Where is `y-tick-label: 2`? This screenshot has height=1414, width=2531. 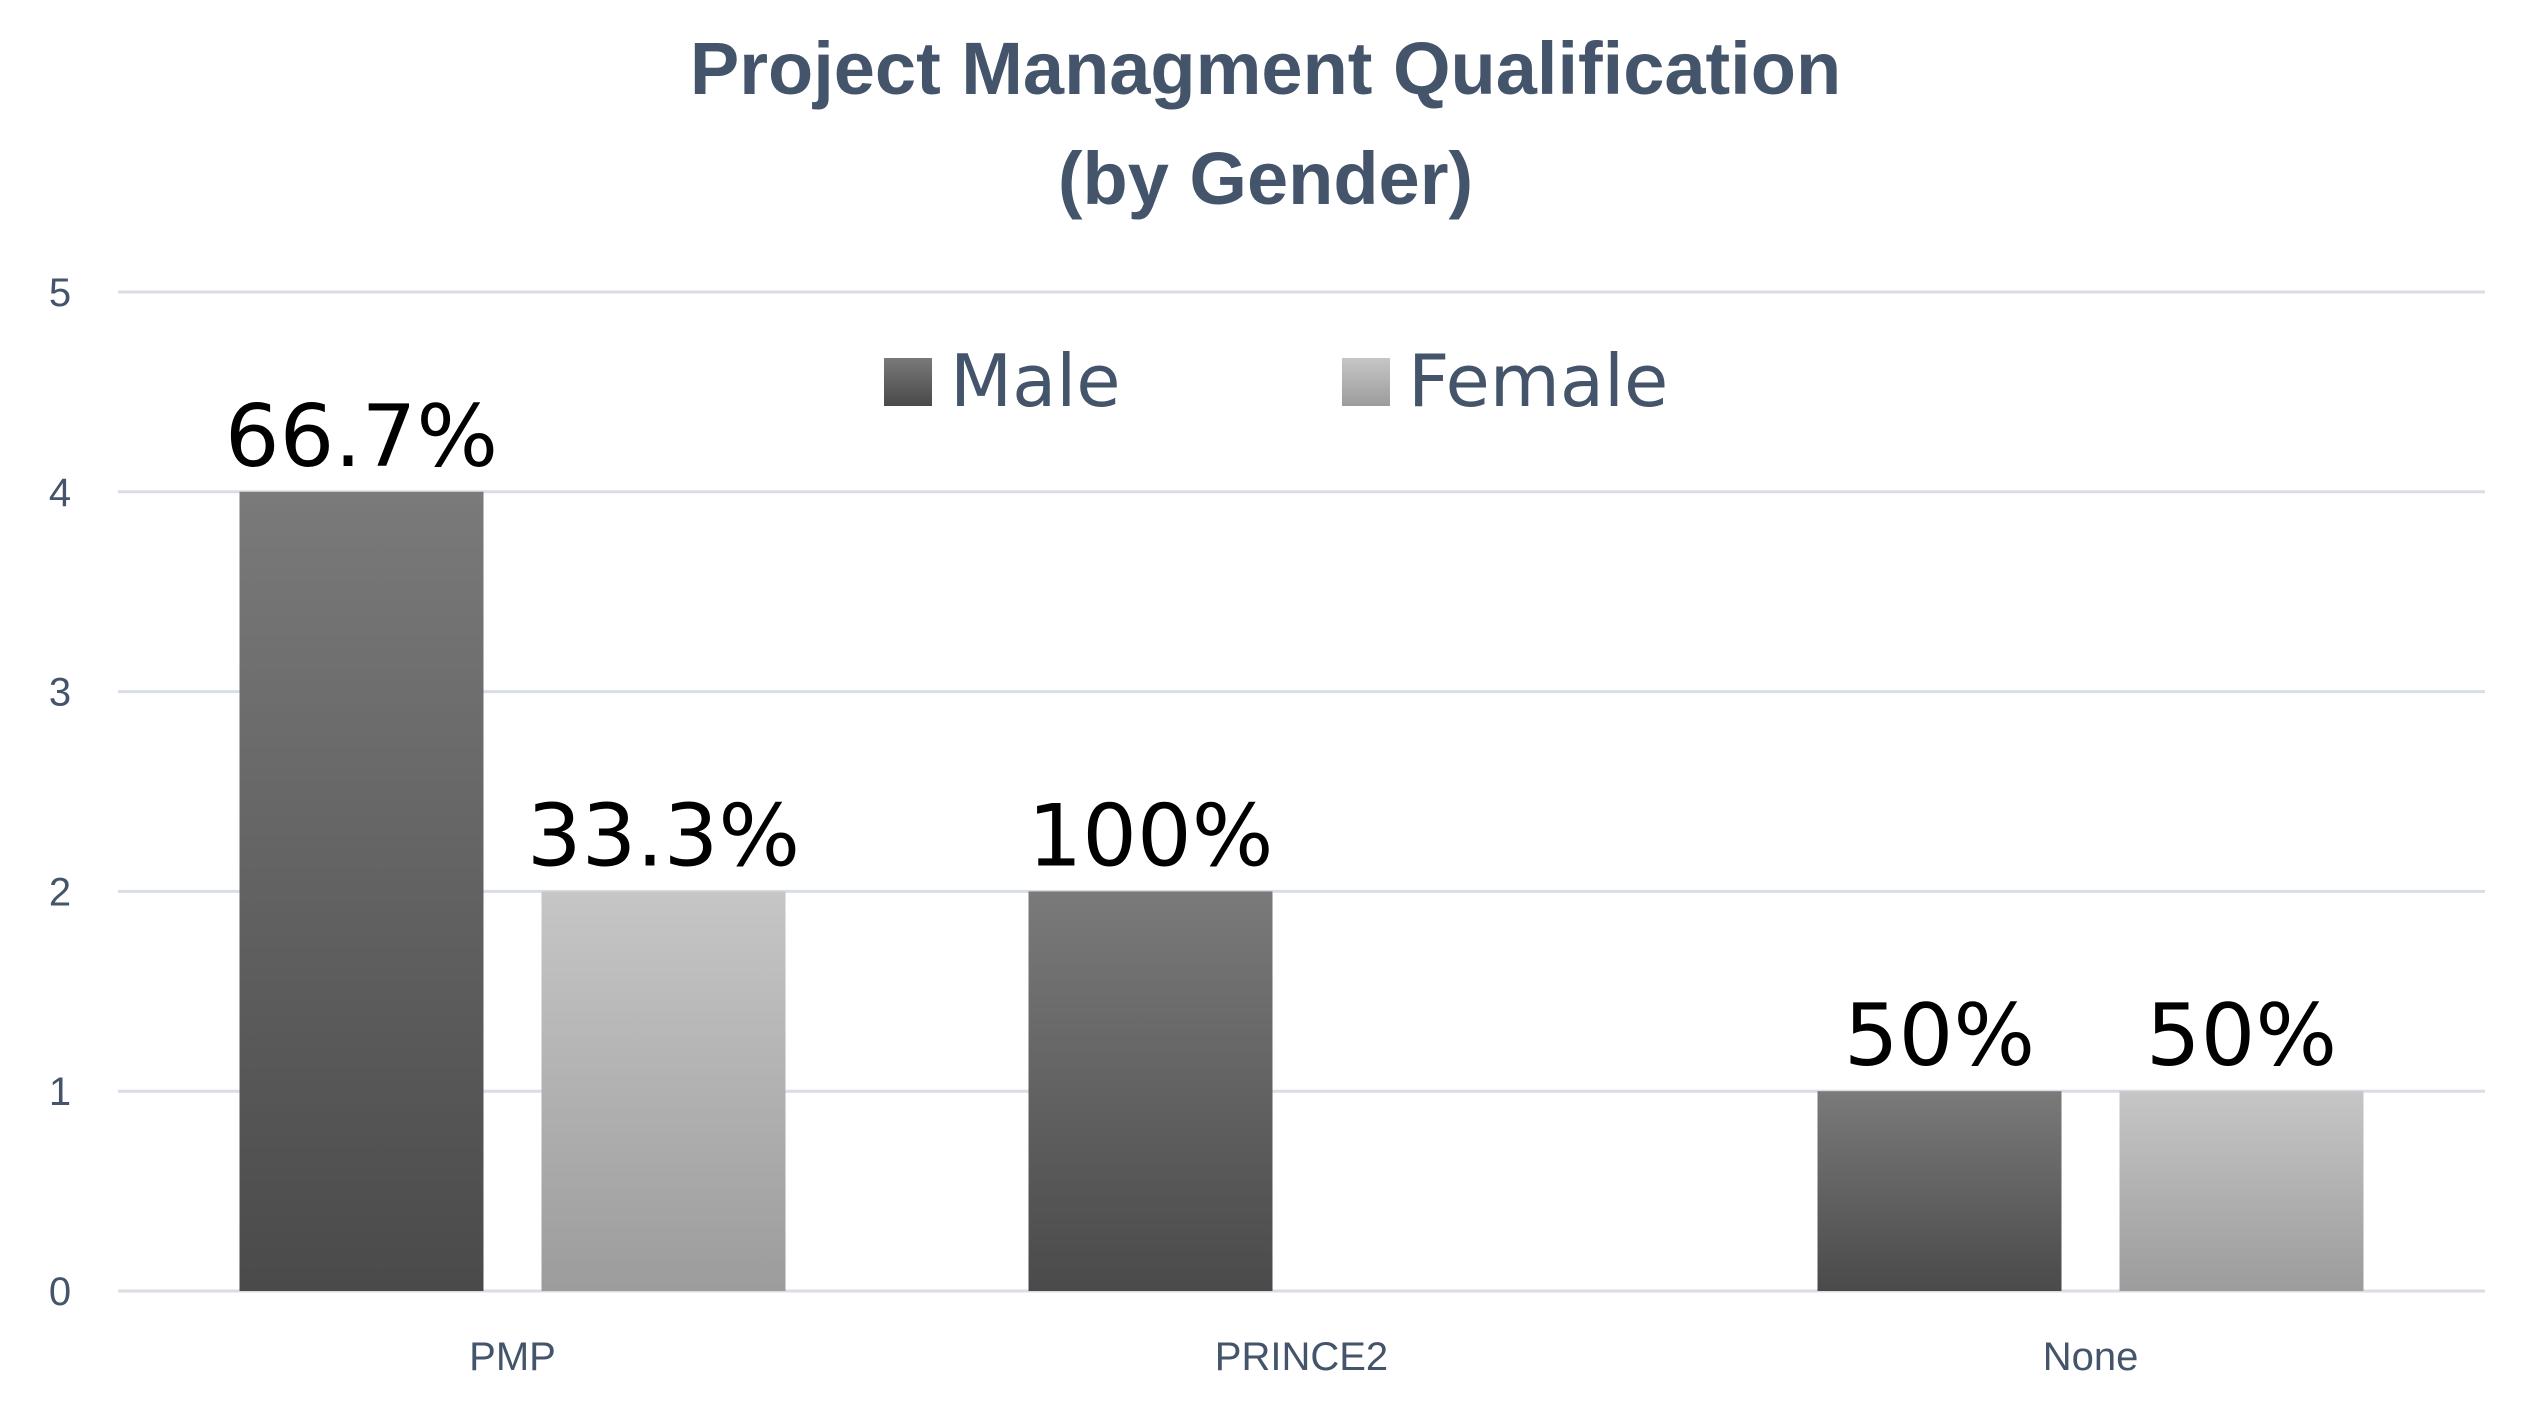 y-tick-label: 2 is located at coordinates (60, 892).